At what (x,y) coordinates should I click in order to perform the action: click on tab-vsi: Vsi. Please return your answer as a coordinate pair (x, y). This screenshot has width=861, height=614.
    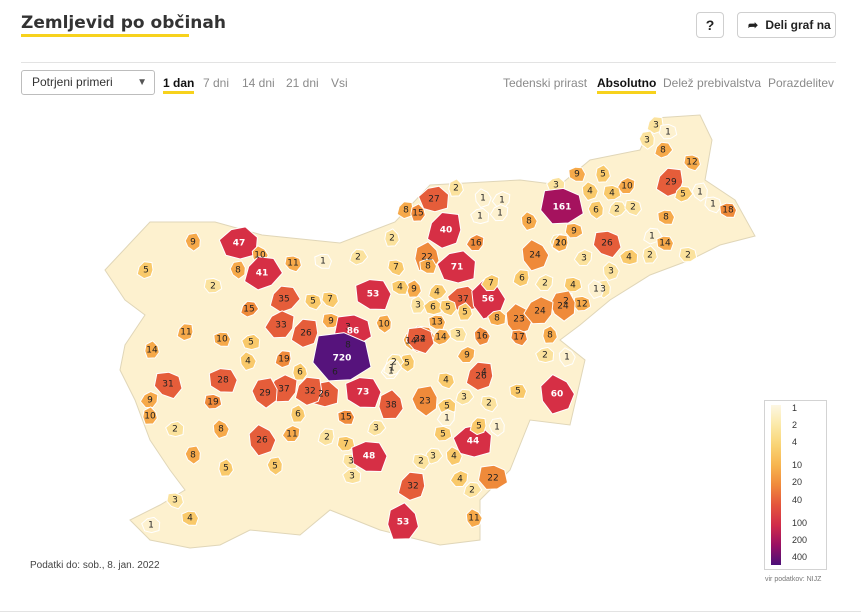
    Looking at the image, I should click on (339, 83).